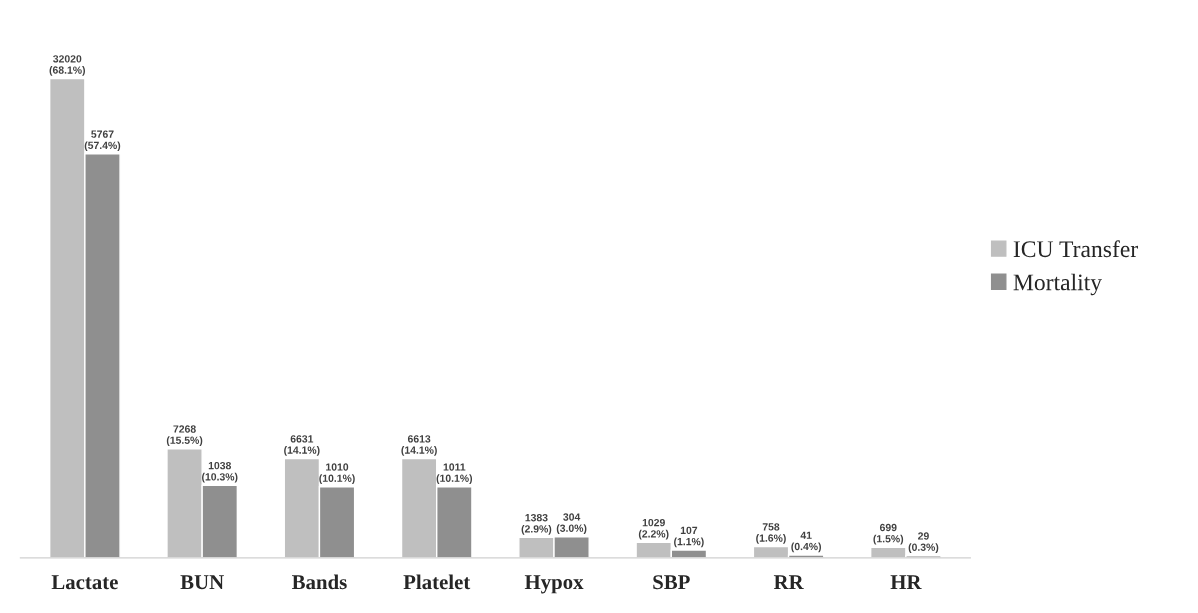  What do you see at coordinates (337, 473) in the screenshot?
I see `data-label: 1010 (10.1%)` at bounding box center [337, 473].